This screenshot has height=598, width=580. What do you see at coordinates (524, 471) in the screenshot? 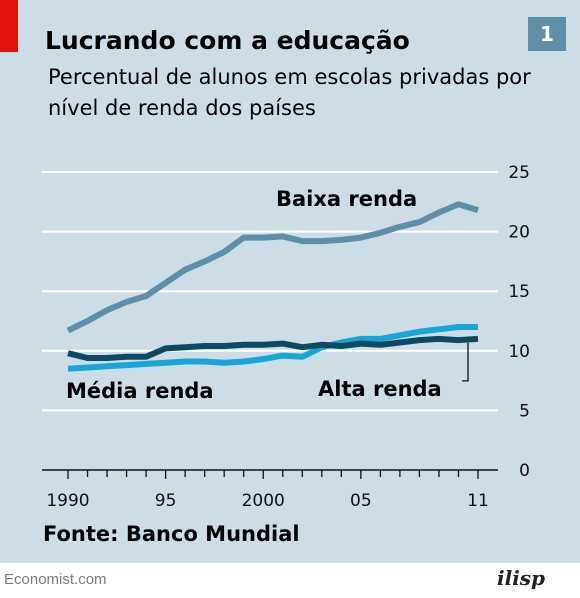
I see `y-tick-label: 0` at bounding box center [524, 471].